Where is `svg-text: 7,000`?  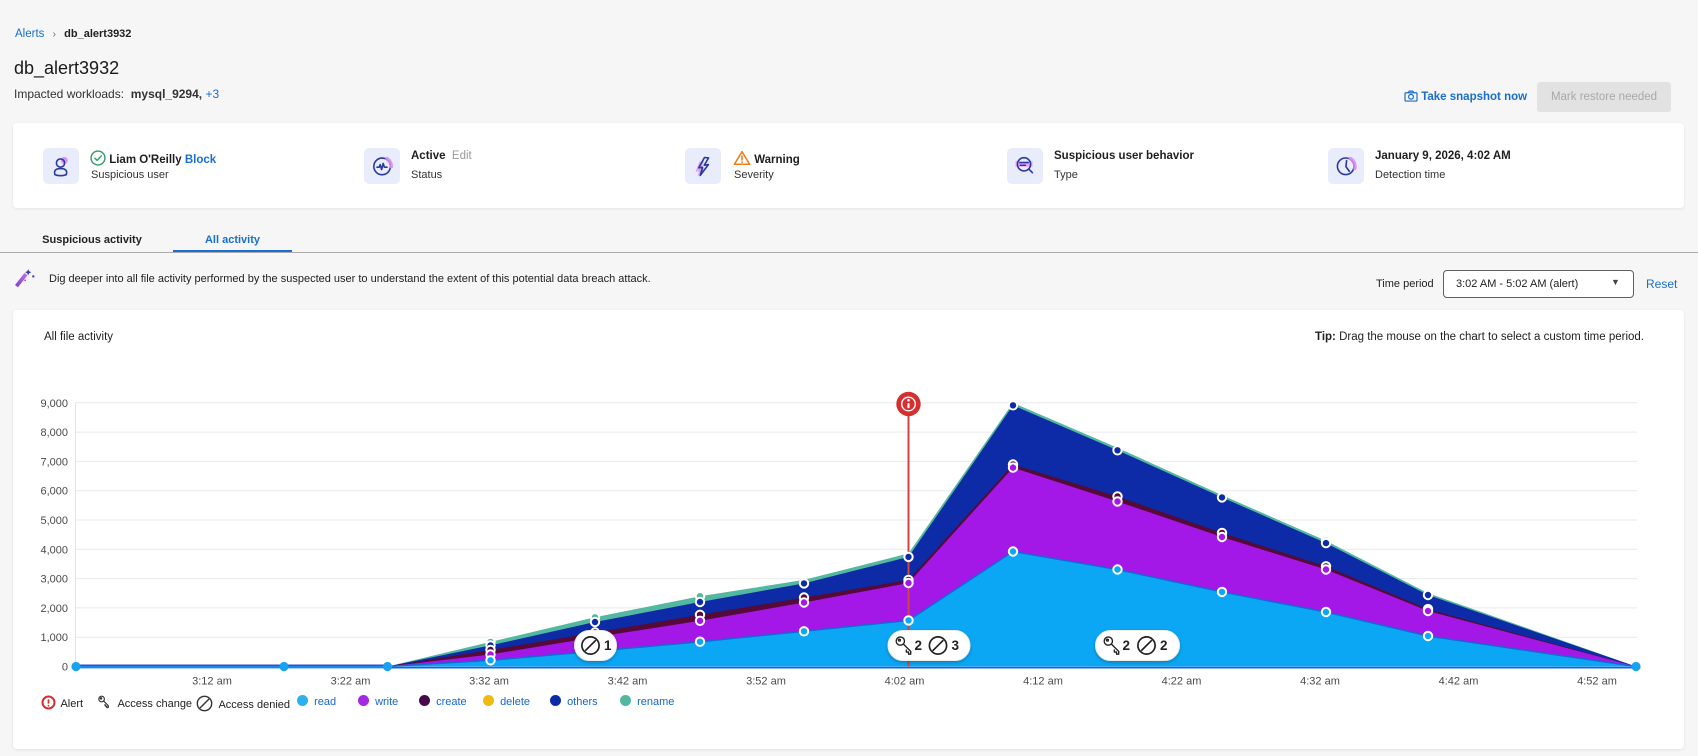
svg-text: 7,000 is located at coordinates (54, 462).